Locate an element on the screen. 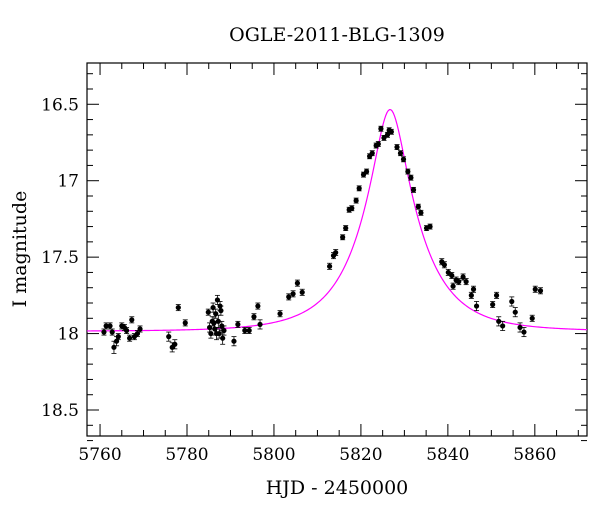  x-tick-label: 5840 is located at coordinates (447, 455).